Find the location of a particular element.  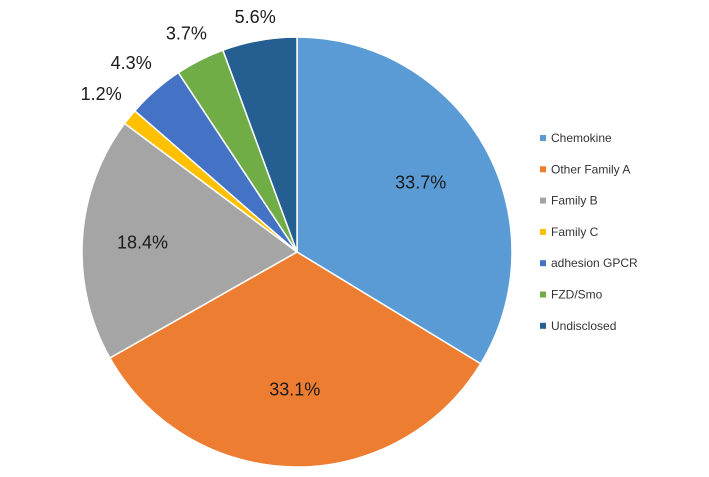

legend-label-family-c: Family C is located at coordinates (575, 232).